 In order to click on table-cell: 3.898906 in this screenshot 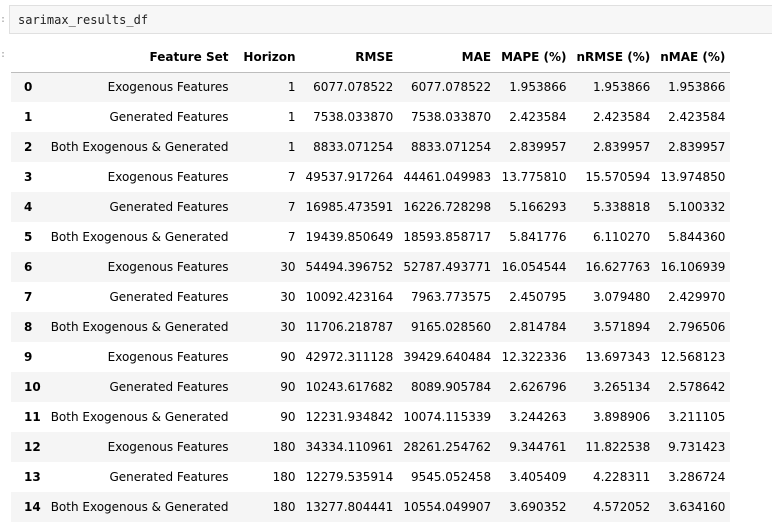, I will do `click(621, 417)`.